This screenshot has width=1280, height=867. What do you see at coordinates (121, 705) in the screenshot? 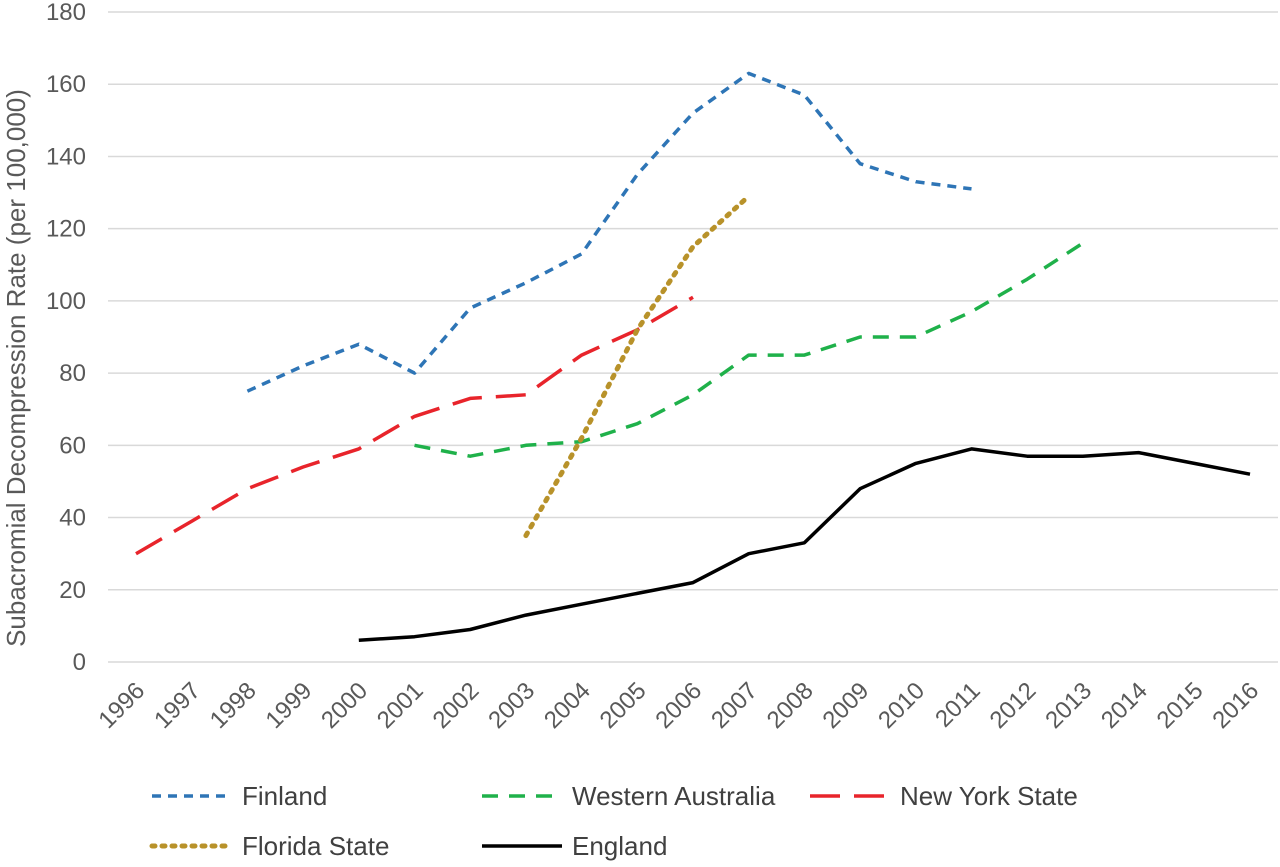
I see `x-tick-label: 1996` at bounding box center [121, 705].